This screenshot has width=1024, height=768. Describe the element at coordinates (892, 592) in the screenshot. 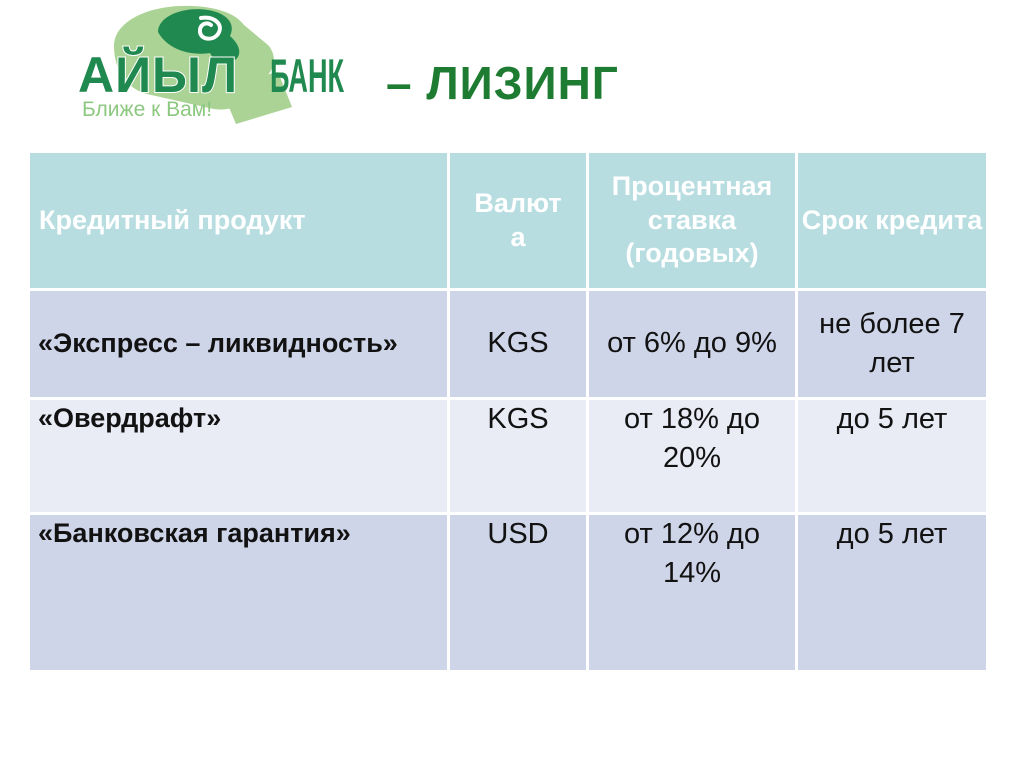

I see `table-row-3-term: до 5 лет` at that location.